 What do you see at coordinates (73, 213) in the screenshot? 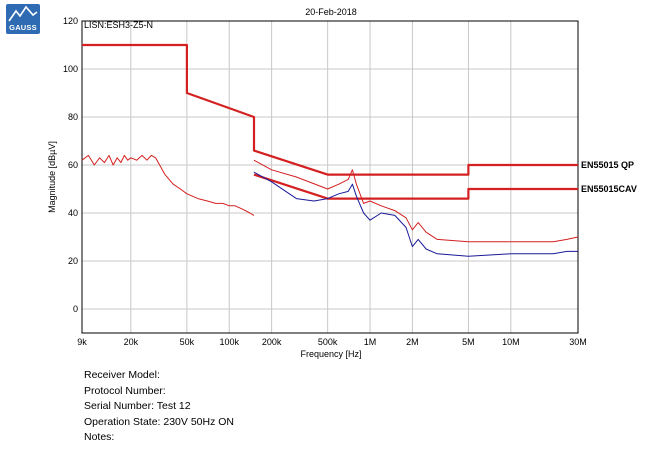
I see `y-tick-label: 40` at bounding box center [73, 213].